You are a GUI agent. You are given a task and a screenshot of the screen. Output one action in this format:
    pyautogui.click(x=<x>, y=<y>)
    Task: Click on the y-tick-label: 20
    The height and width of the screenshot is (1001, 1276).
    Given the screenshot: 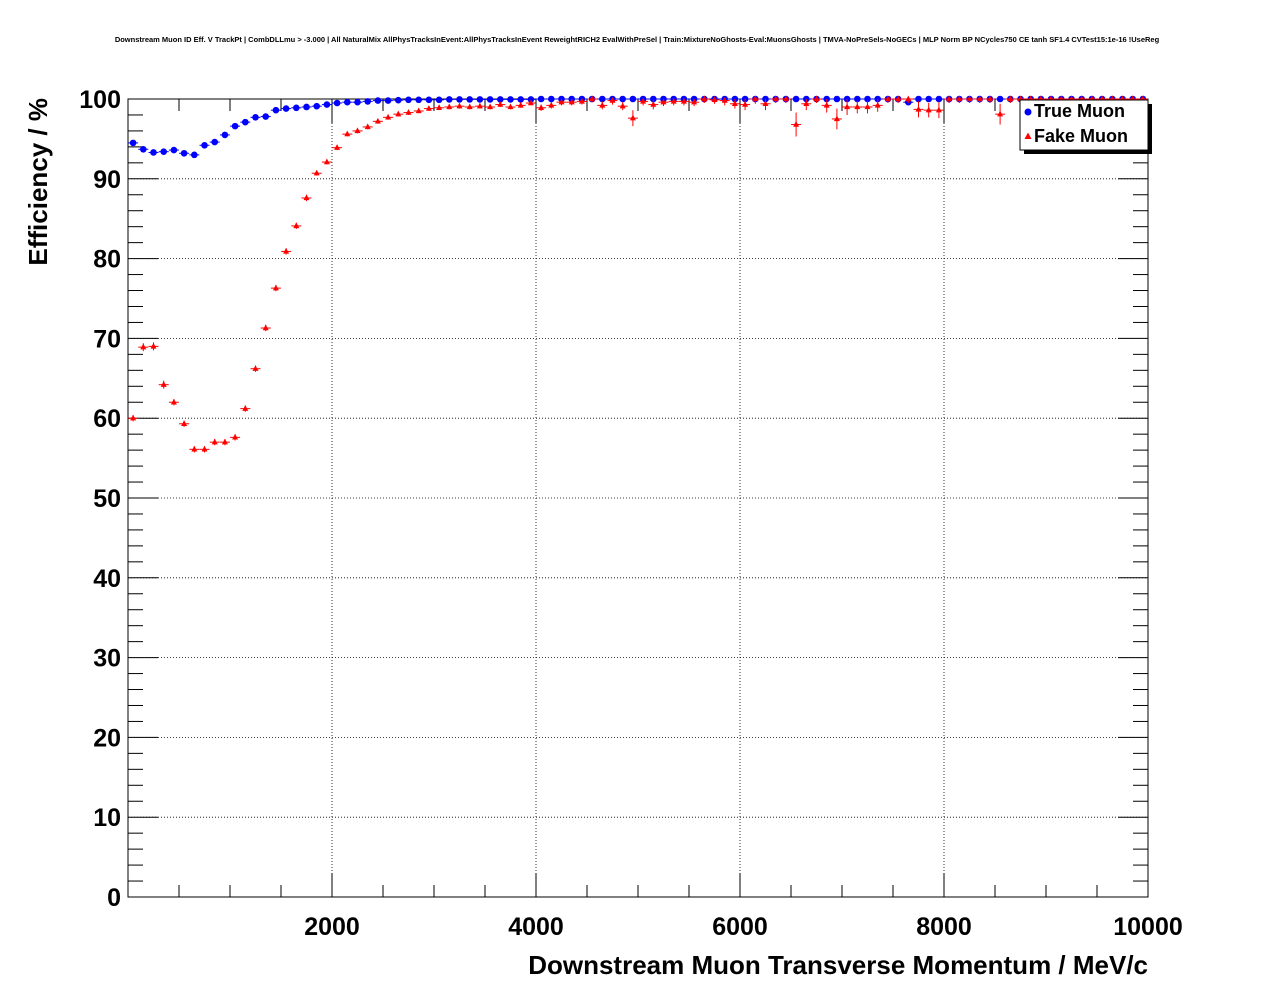 What is the action you would take?
    pyautogui.click(x=107, y=738)
    